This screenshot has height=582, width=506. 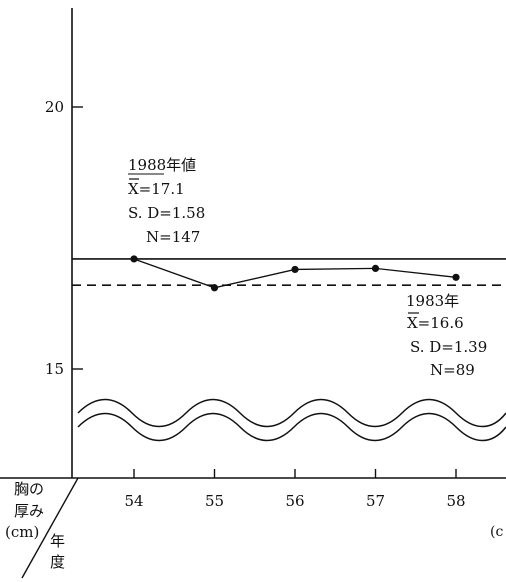 I want to click on axis-break, so click(x=291, y=420).